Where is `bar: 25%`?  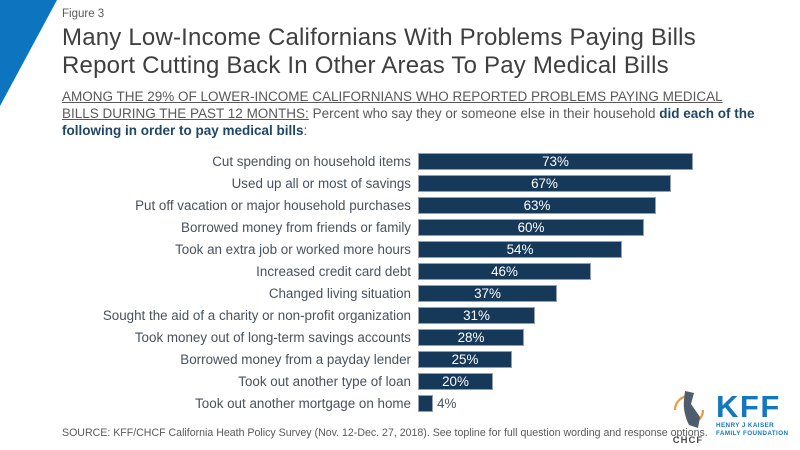
bar: 25% is located at coordinates (465, 359).